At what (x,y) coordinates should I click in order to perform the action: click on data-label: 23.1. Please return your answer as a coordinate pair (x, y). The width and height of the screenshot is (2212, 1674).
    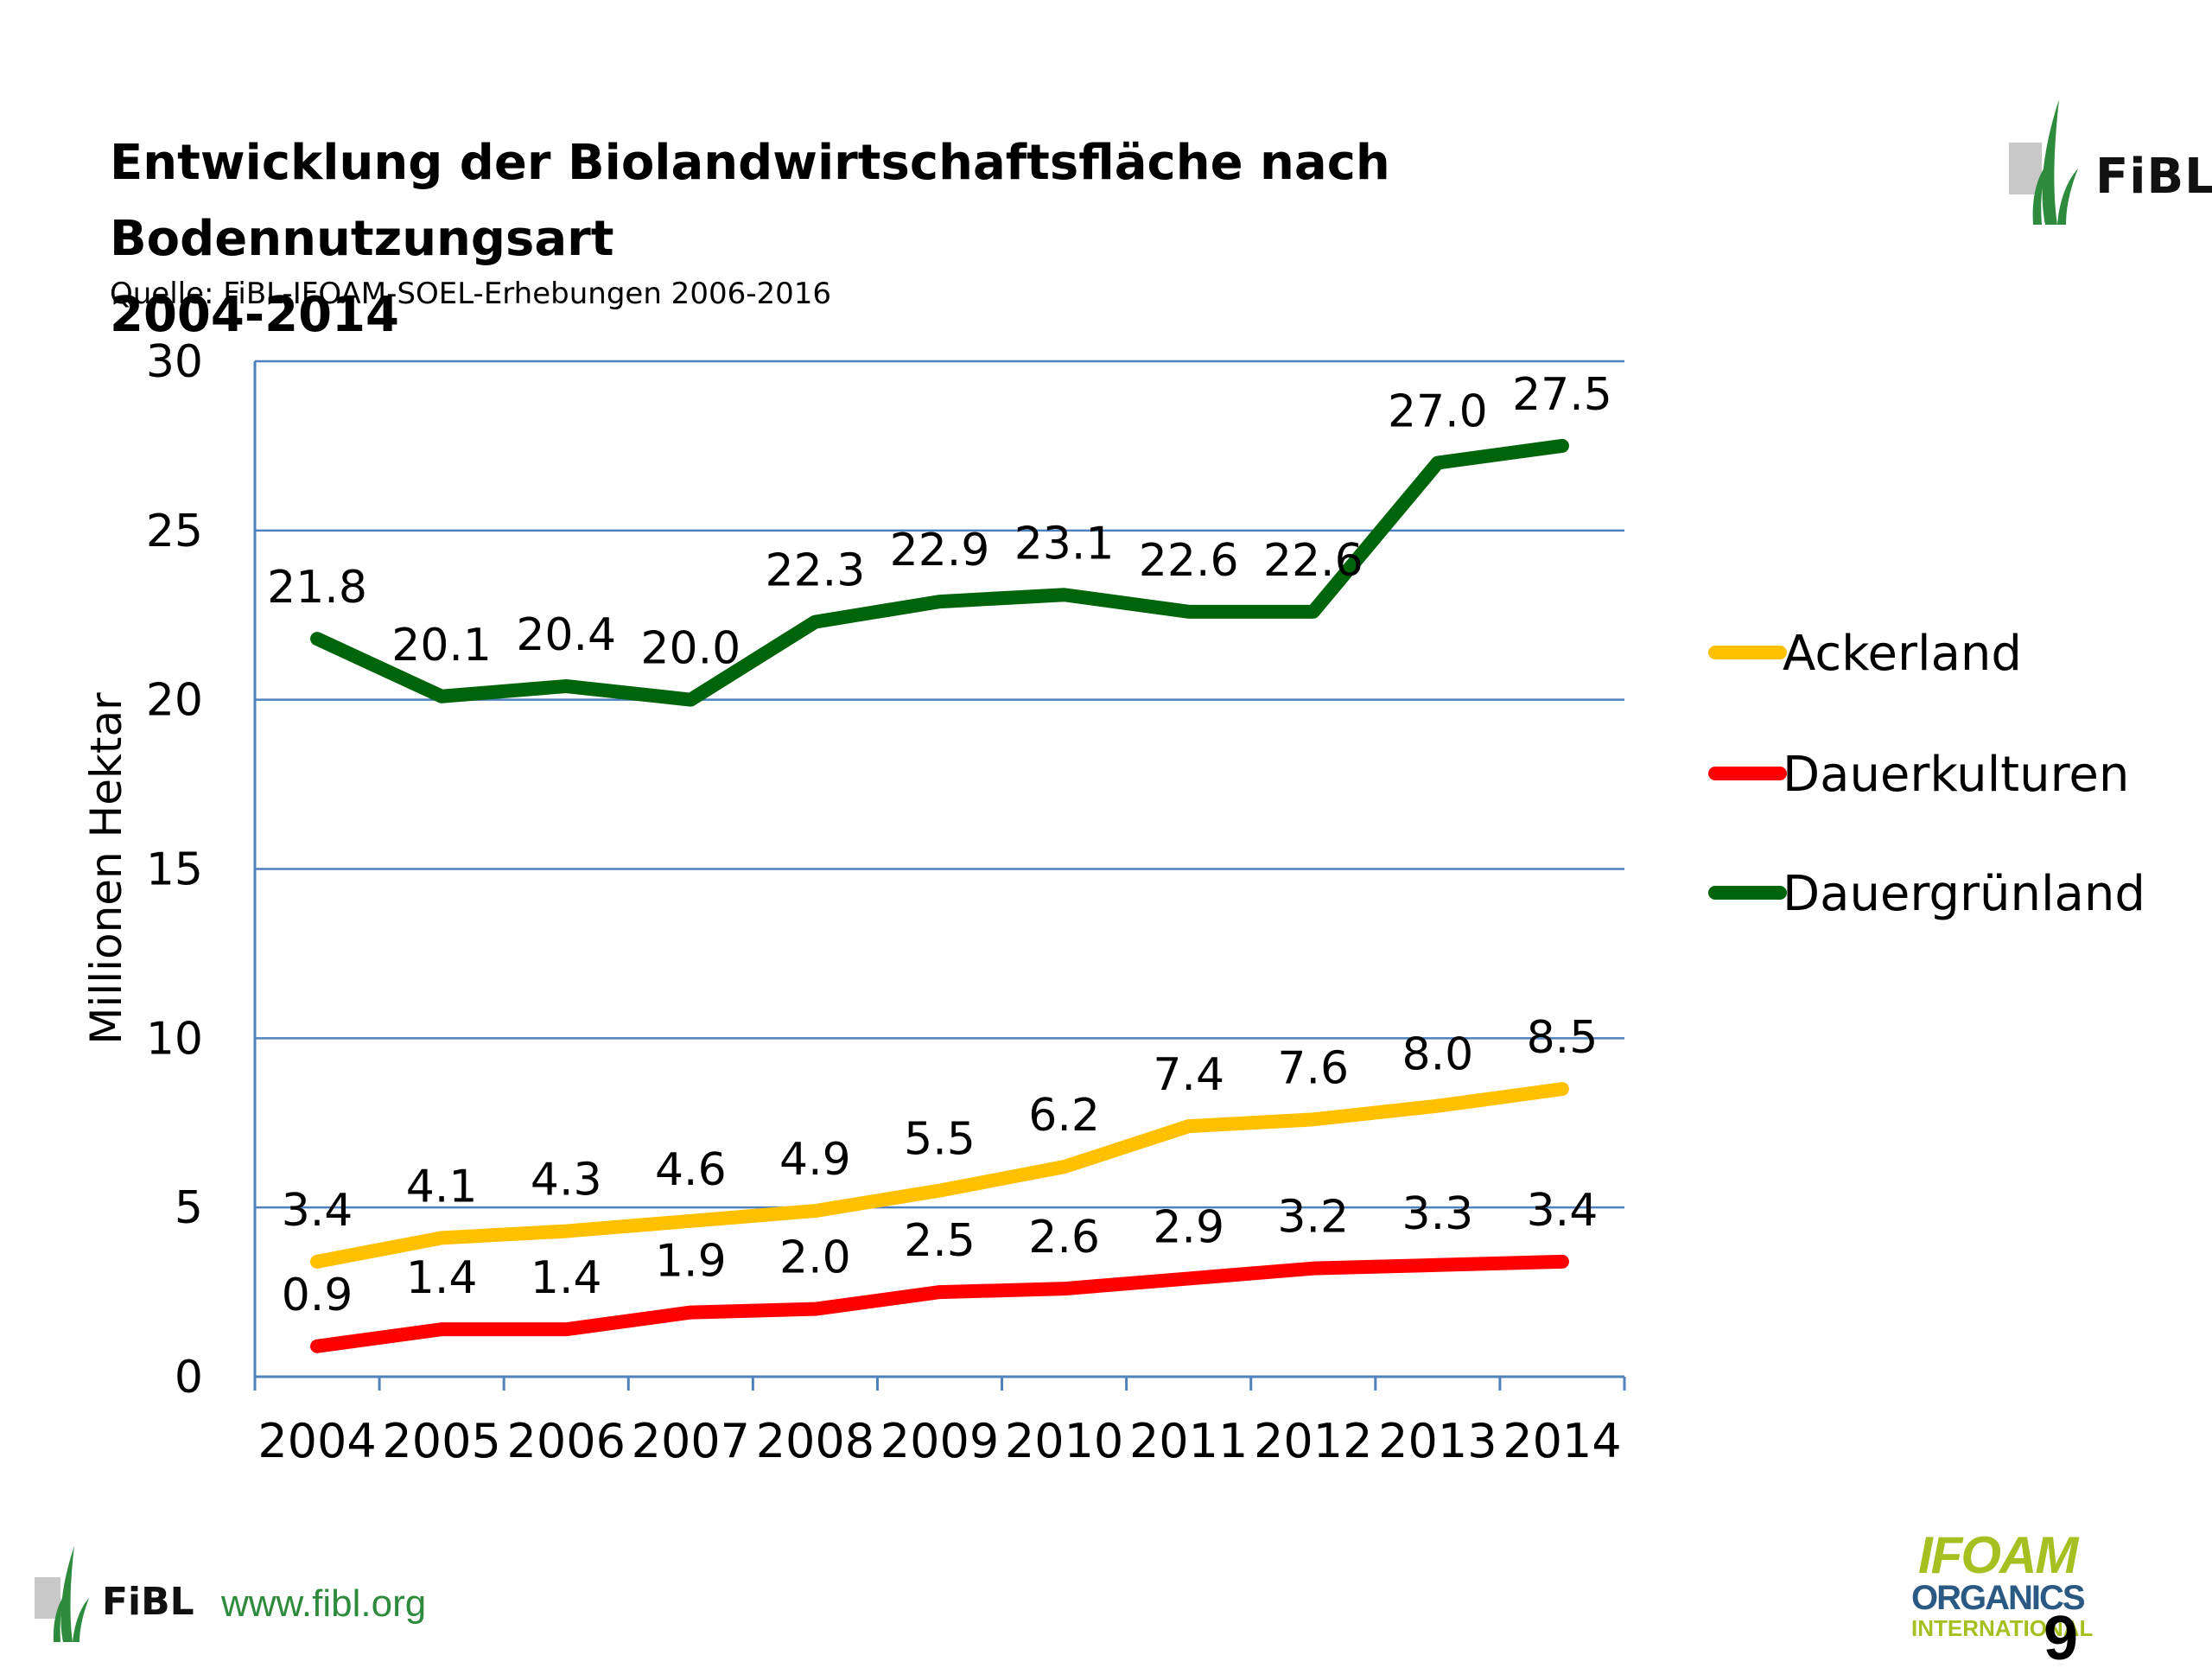
    Looking at the image, I should click on (1064, 544).